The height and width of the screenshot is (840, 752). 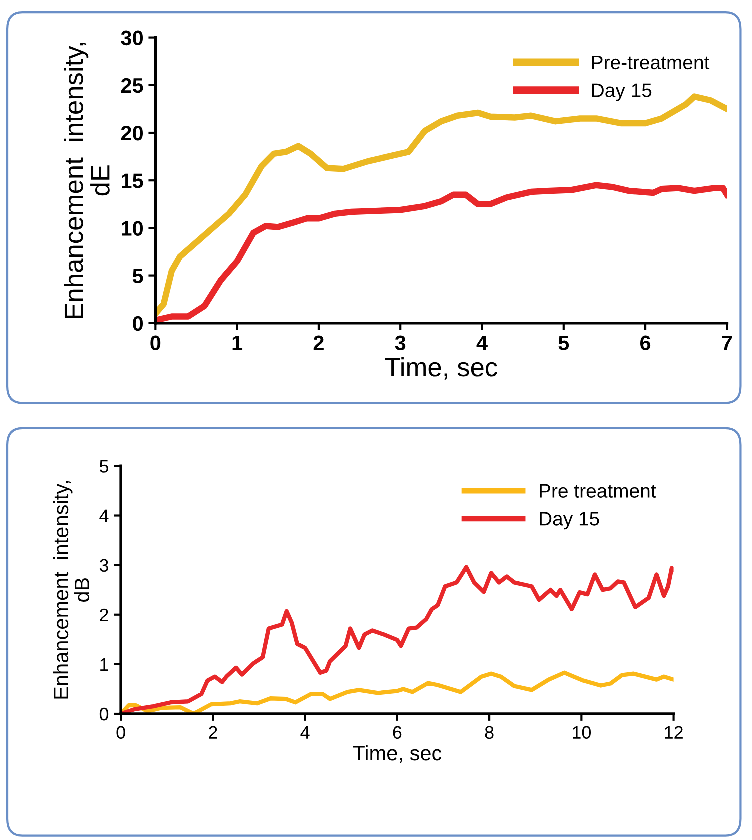 I want to click on y-tick-label: 10, so click(x=133, y=228).